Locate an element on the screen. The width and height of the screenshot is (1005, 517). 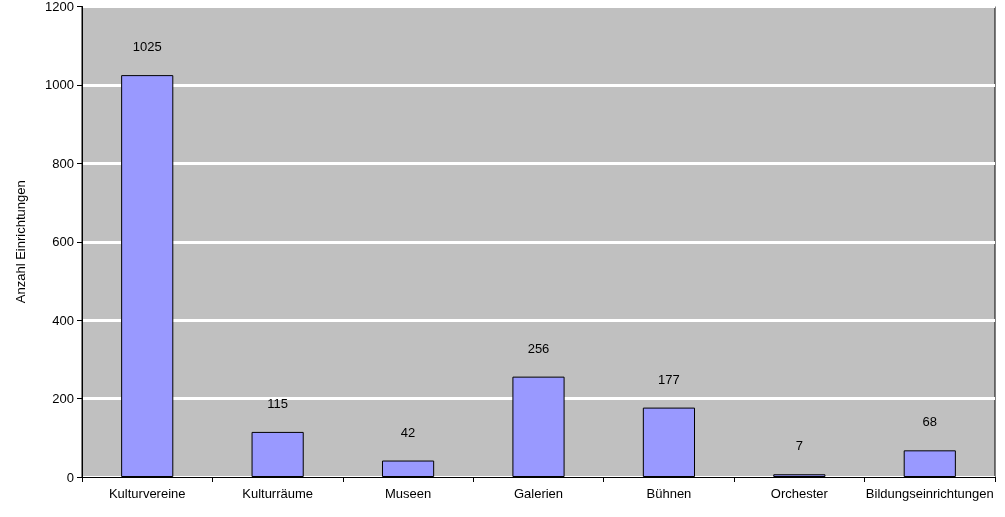
x-tick-label: Bildungseinrichtungen is located at coordinates (929, 493).